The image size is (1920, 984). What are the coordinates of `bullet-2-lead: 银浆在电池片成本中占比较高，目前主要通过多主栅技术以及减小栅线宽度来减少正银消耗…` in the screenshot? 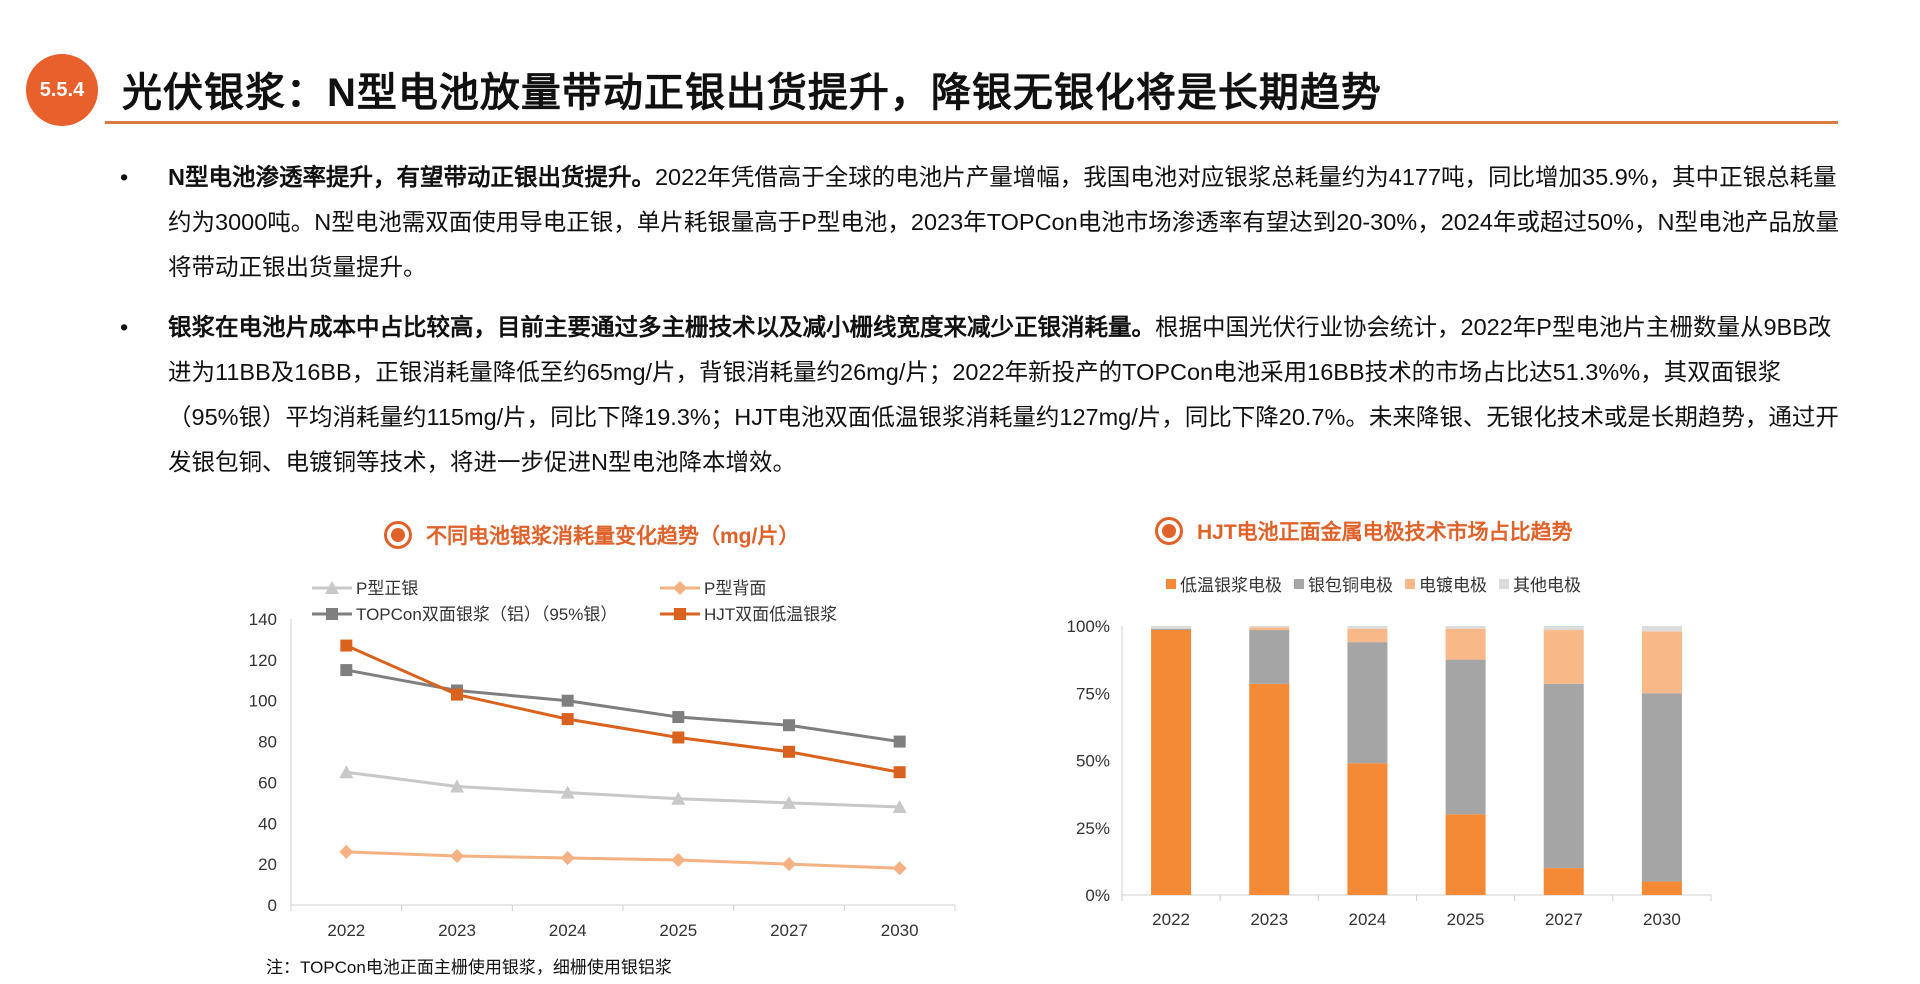 It's located at (661, 327).